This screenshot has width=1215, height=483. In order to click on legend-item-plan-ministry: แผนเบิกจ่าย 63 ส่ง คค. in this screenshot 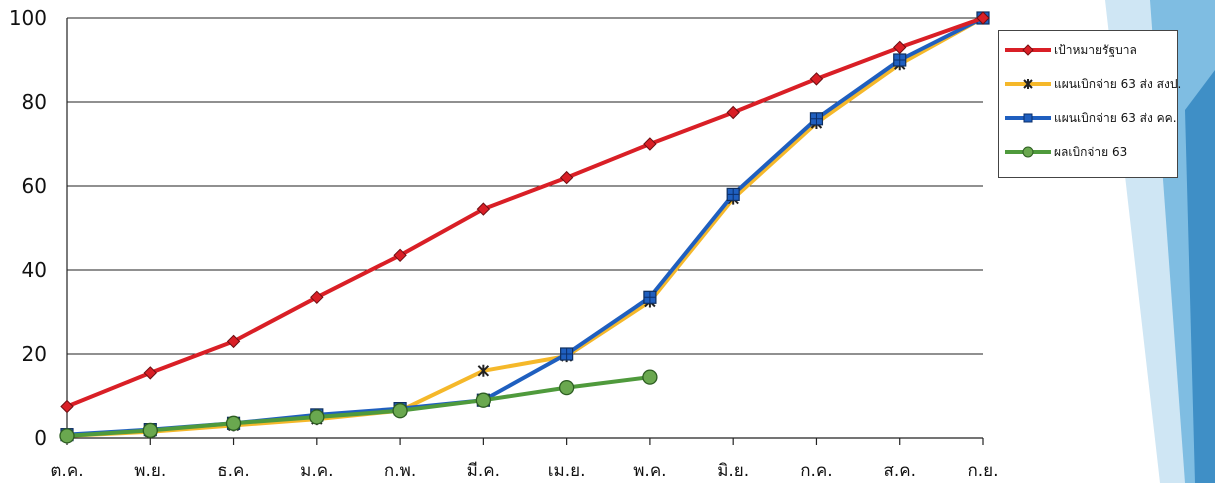, I will do `click(1091, 118)`.